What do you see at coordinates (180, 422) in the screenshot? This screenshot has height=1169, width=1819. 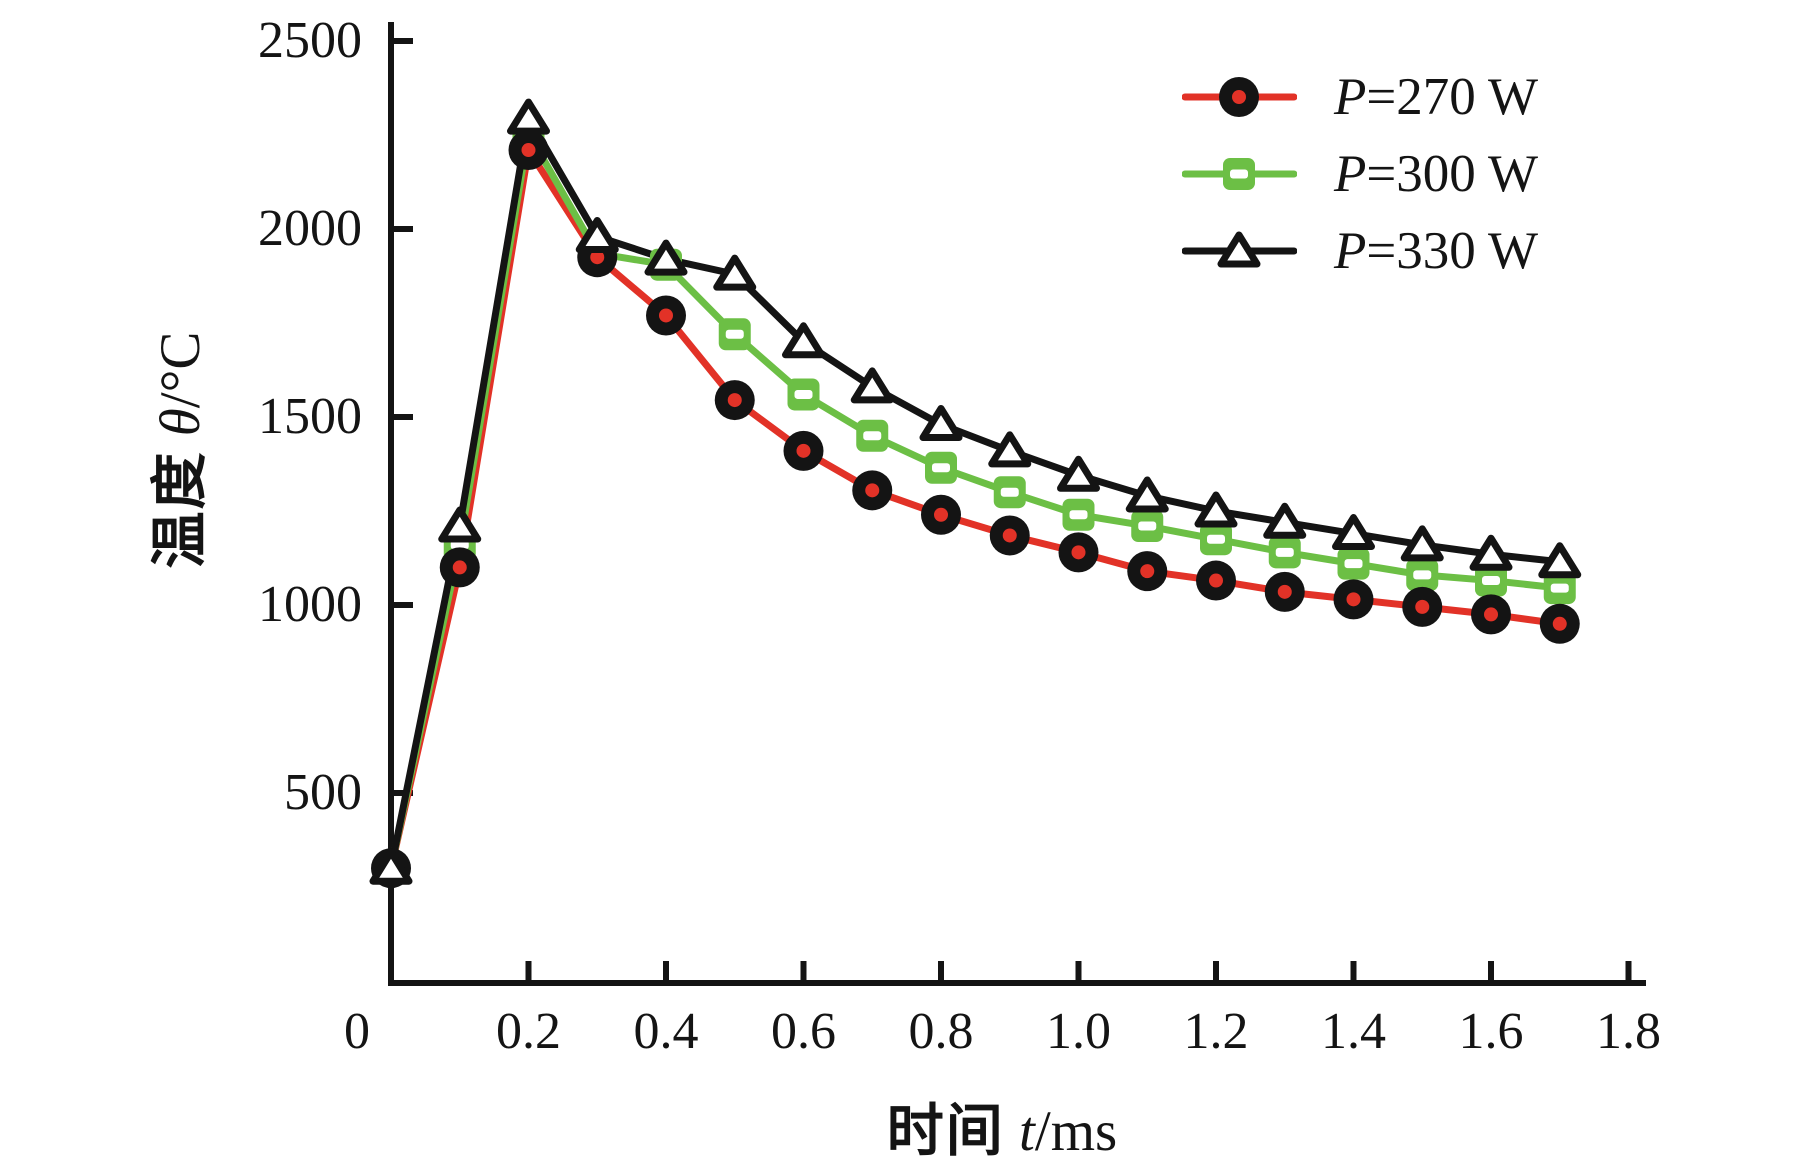 I see `y-axis-title-symbol: θ` at bounding box center [180, 422].